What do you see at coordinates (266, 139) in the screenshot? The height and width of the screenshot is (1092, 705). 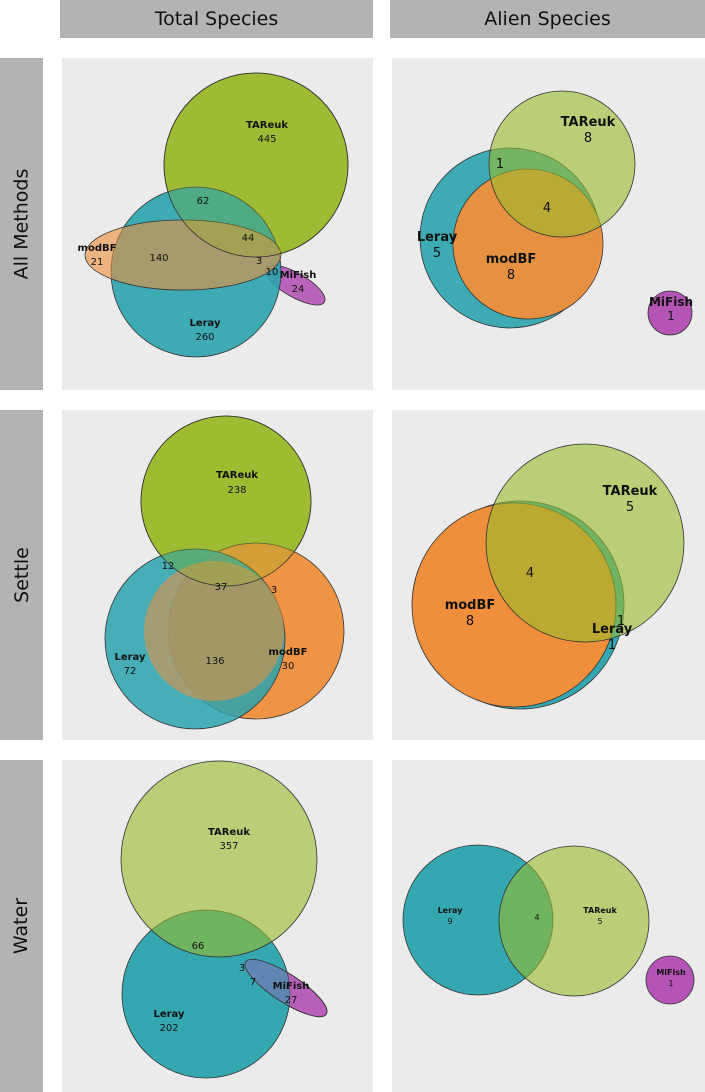 I see `count-tareuk: 445` at bounding box center [266, 139].